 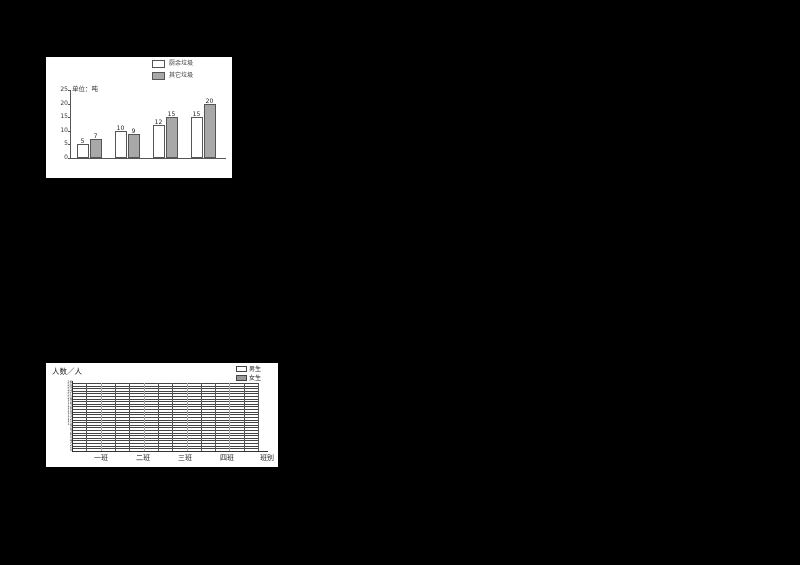 I want to click on chart1-bar-group: 57一月, so click(x=89, y=124).